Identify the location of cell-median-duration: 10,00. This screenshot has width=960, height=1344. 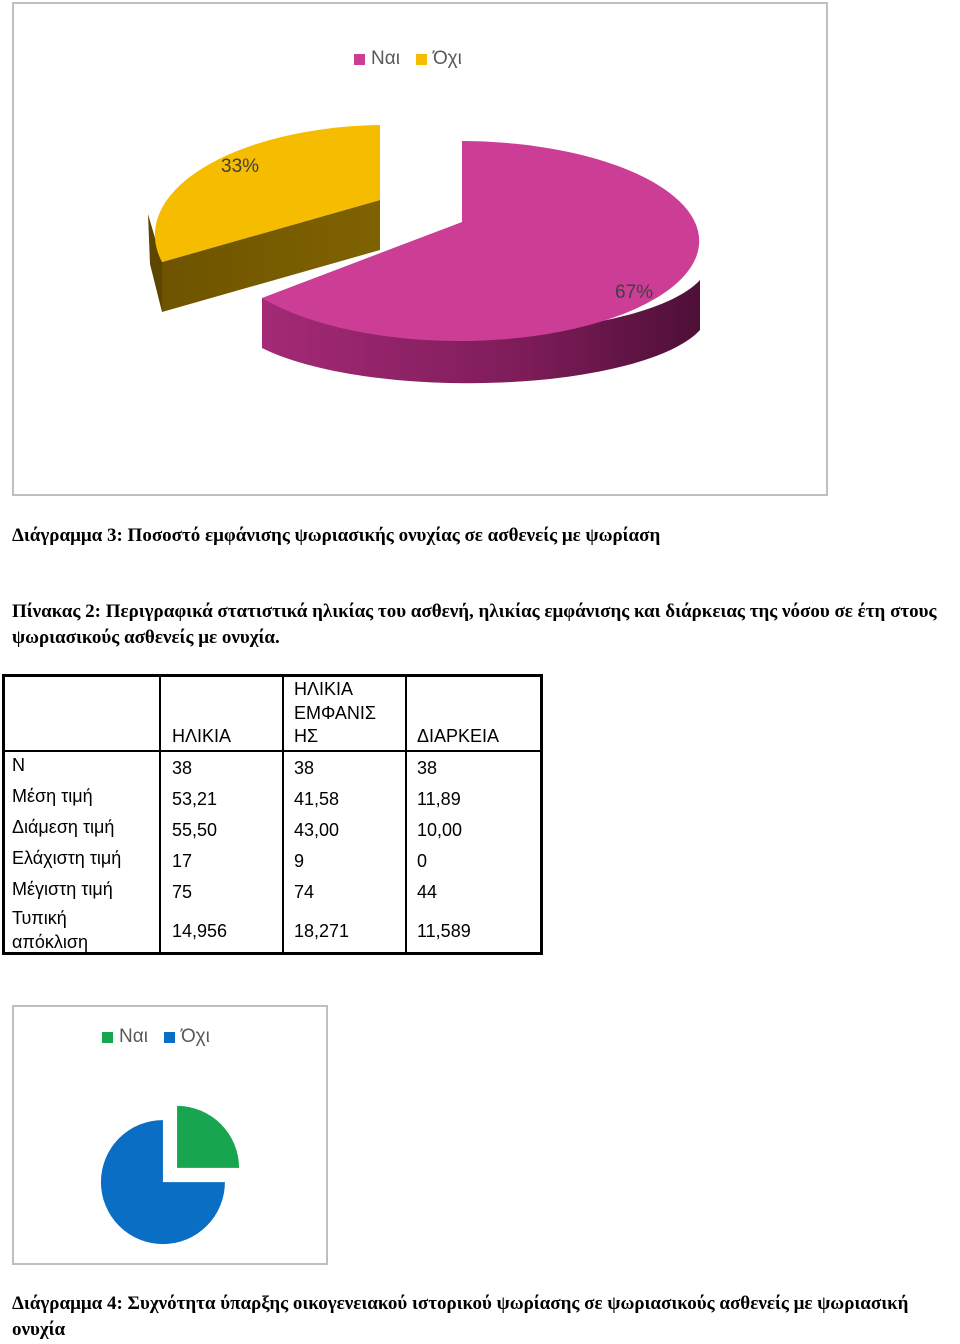
(440, 830).